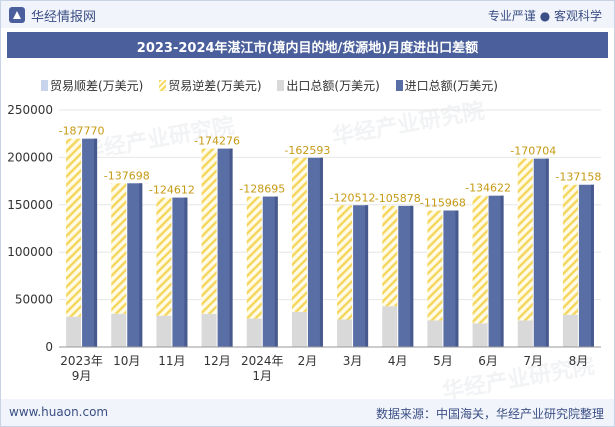 This screenshot has width=615, height=427. I want to click on legend-import-label: 进口总额(万美元), so click(451, 86).